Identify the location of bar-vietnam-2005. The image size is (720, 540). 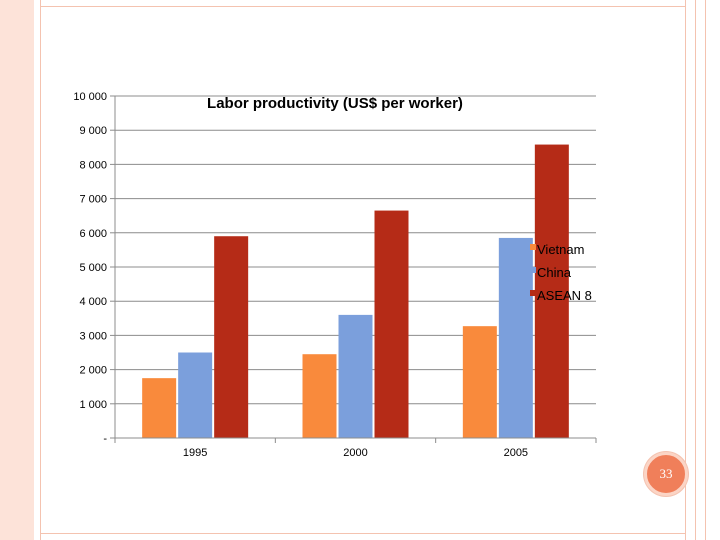
(479, 382).